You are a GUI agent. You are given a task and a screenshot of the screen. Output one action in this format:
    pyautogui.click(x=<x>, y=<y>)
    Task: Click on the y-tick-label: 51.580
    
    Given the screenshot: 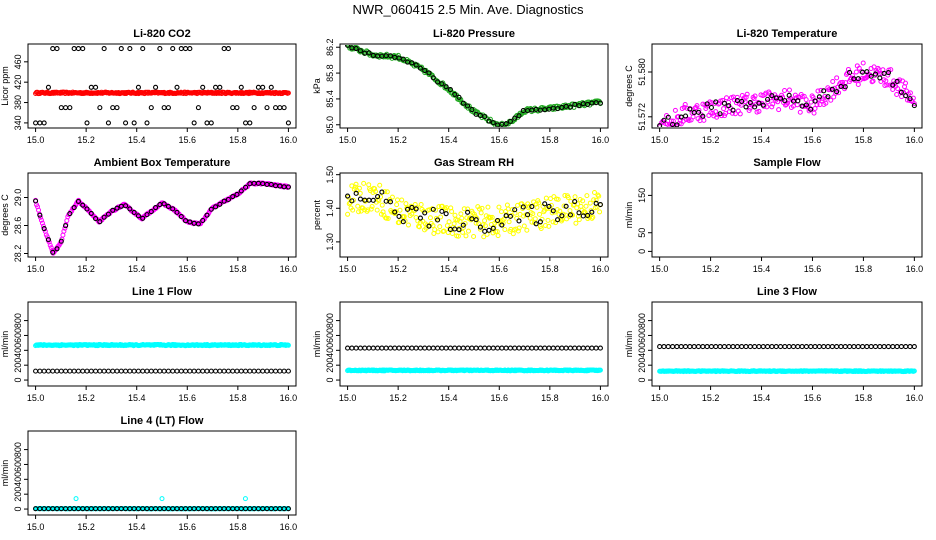 What is the action you would take?
    pyautogui.click(x=642, y=72)
    